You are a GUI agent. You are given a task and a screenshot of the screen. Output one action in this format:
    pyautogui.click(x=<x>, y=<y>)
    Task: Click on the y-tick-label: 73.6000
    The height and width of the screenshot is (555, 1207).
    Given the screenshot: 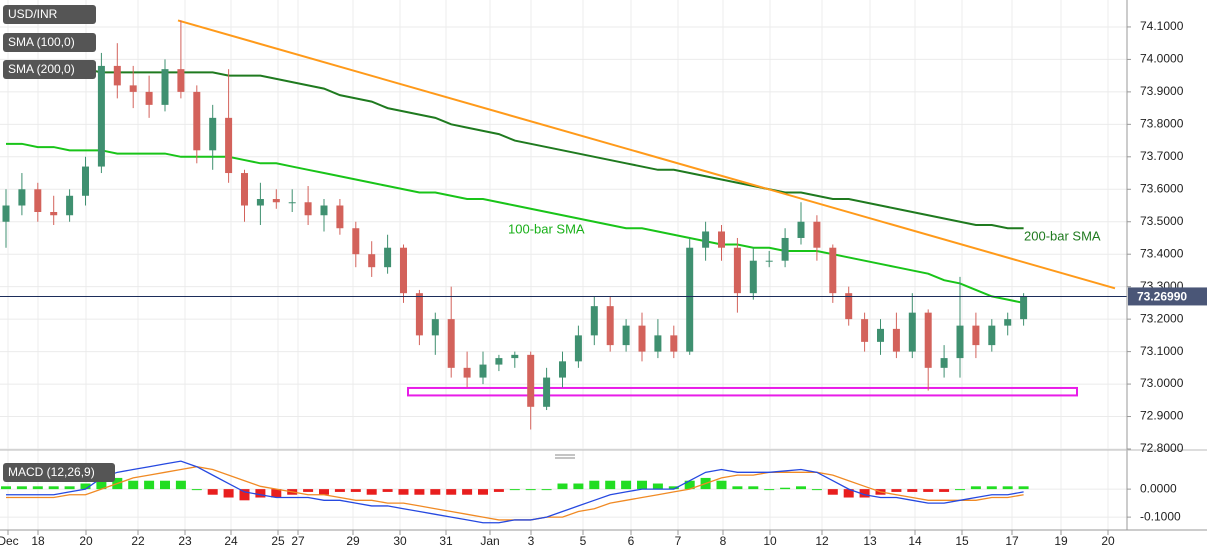 What is the action you would take?
    pyautogui.click(x=1162, y=188)
    